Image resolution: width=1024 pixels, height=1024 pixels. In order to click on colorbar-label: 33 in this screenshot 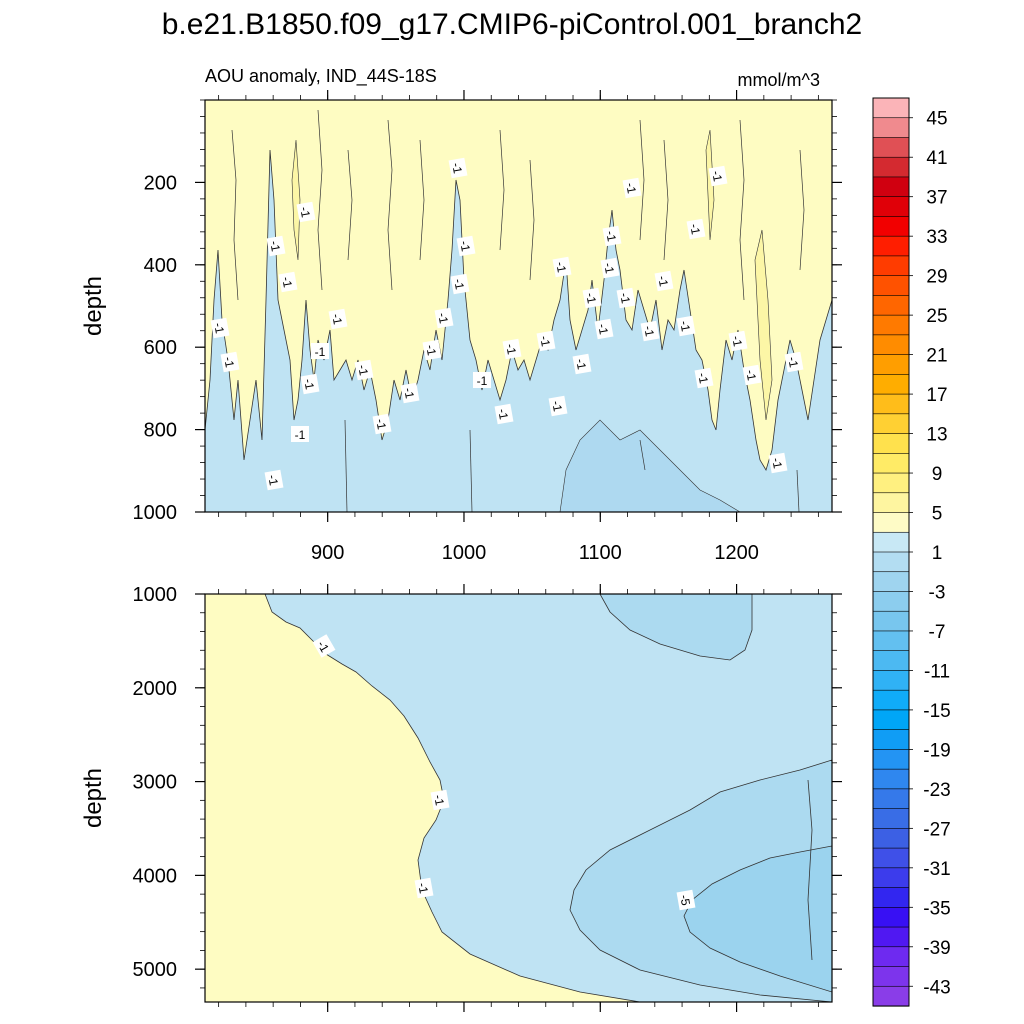, I will do `click(936, 237)`.